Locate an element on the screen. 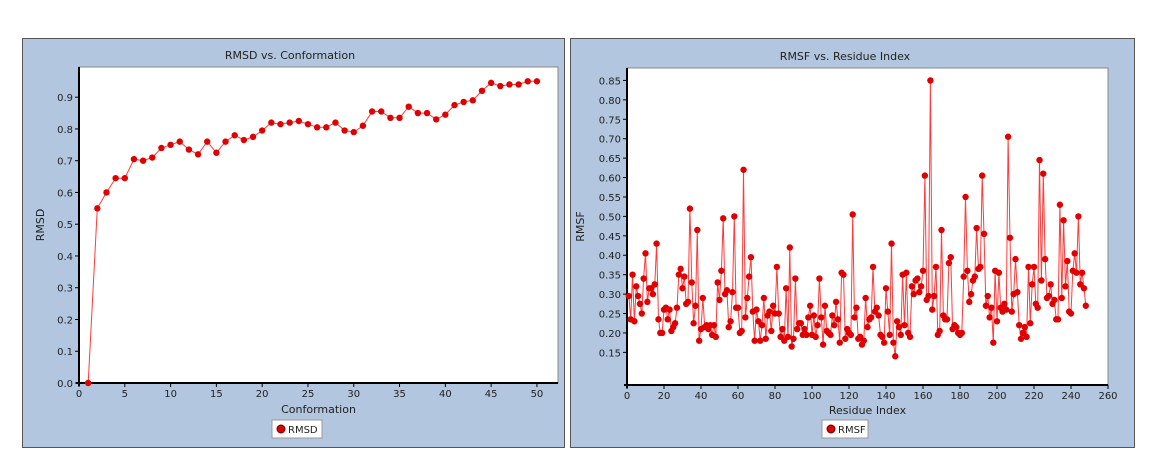 This screenshot has width=1173, height=473. rmsf-y-tick-label: 0.60 is located at coordinates (610, 179).